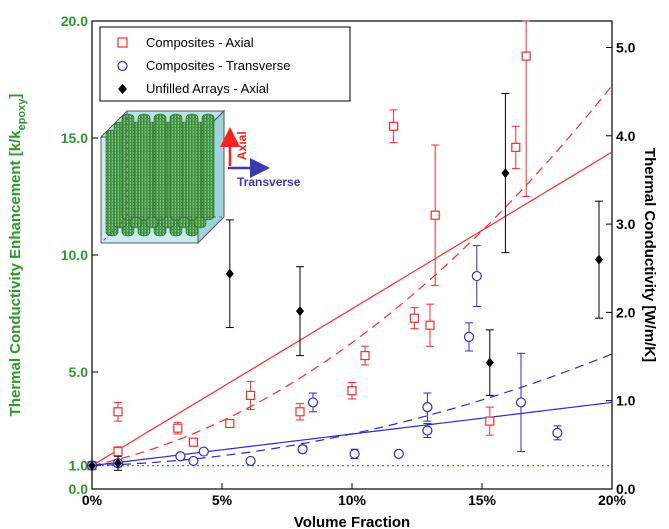  I want to click on transverse-label: Transverse, so click(269, 182).